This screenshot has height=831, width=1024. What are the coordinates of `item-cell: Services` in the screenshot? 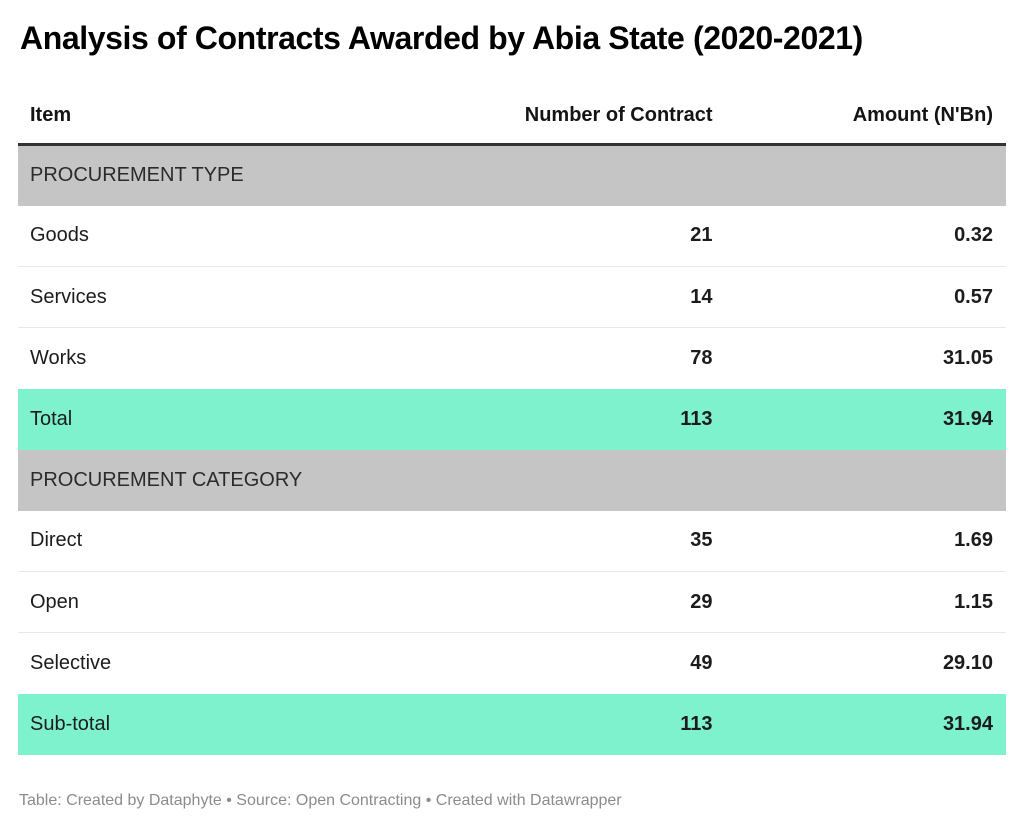 It's located at (68, 296).